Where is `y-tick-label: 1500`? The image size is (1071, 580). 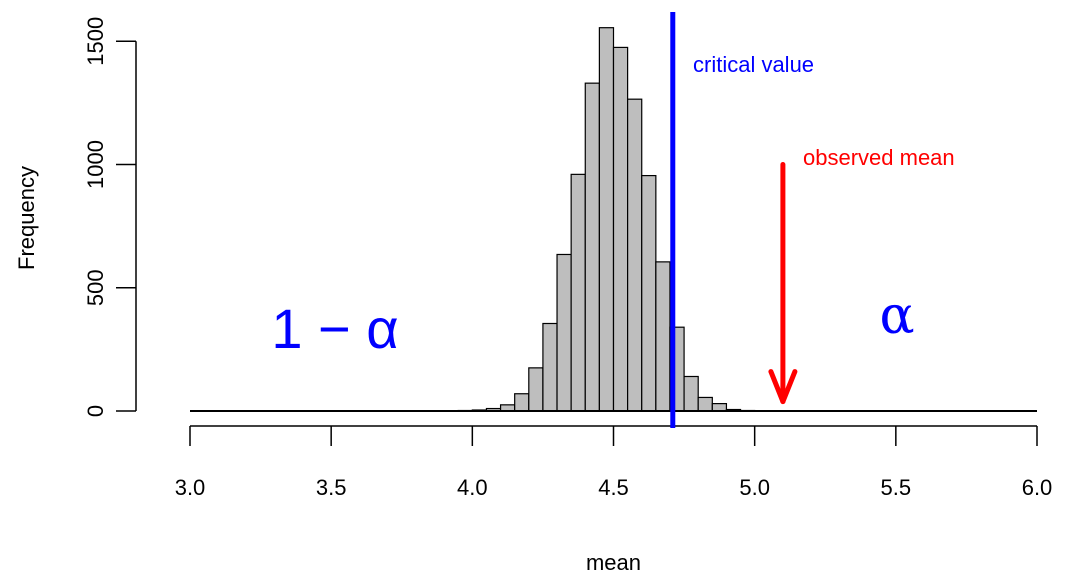
y-tick-label: 1500 is located at coordinates (95, 41).